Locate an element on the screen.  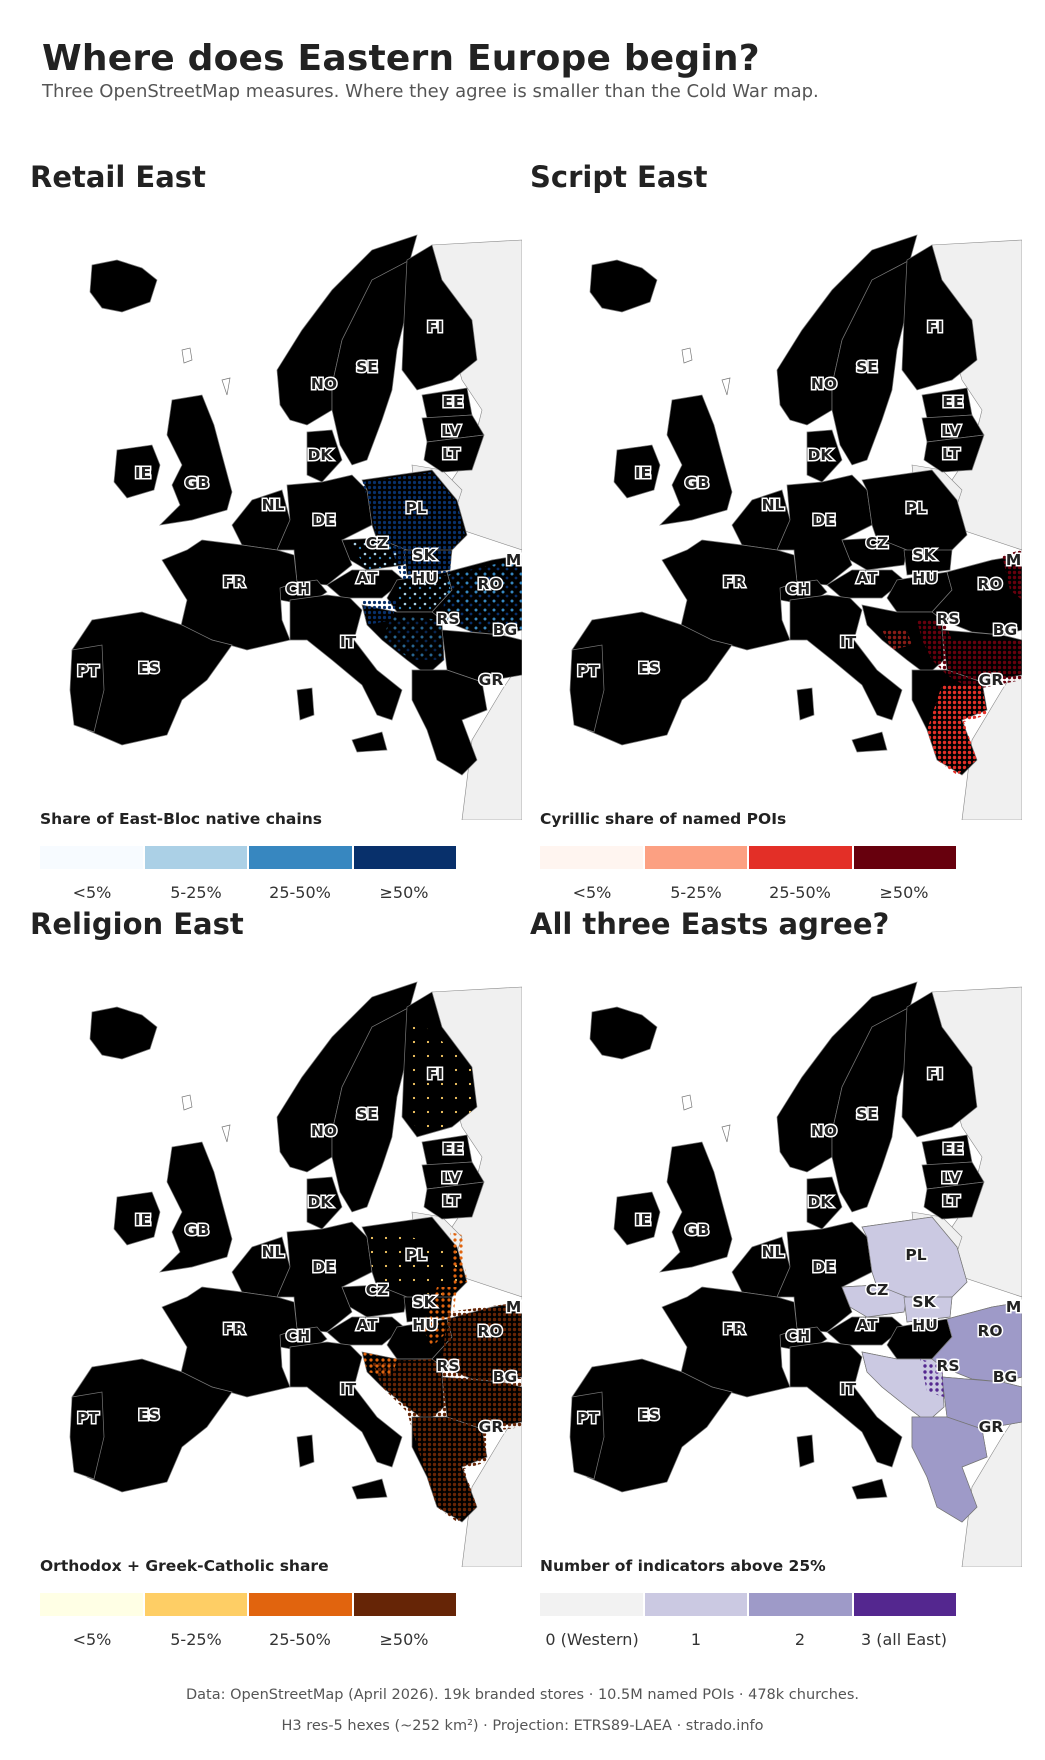
svg-text: CZ is located at coordinates (377, 543).